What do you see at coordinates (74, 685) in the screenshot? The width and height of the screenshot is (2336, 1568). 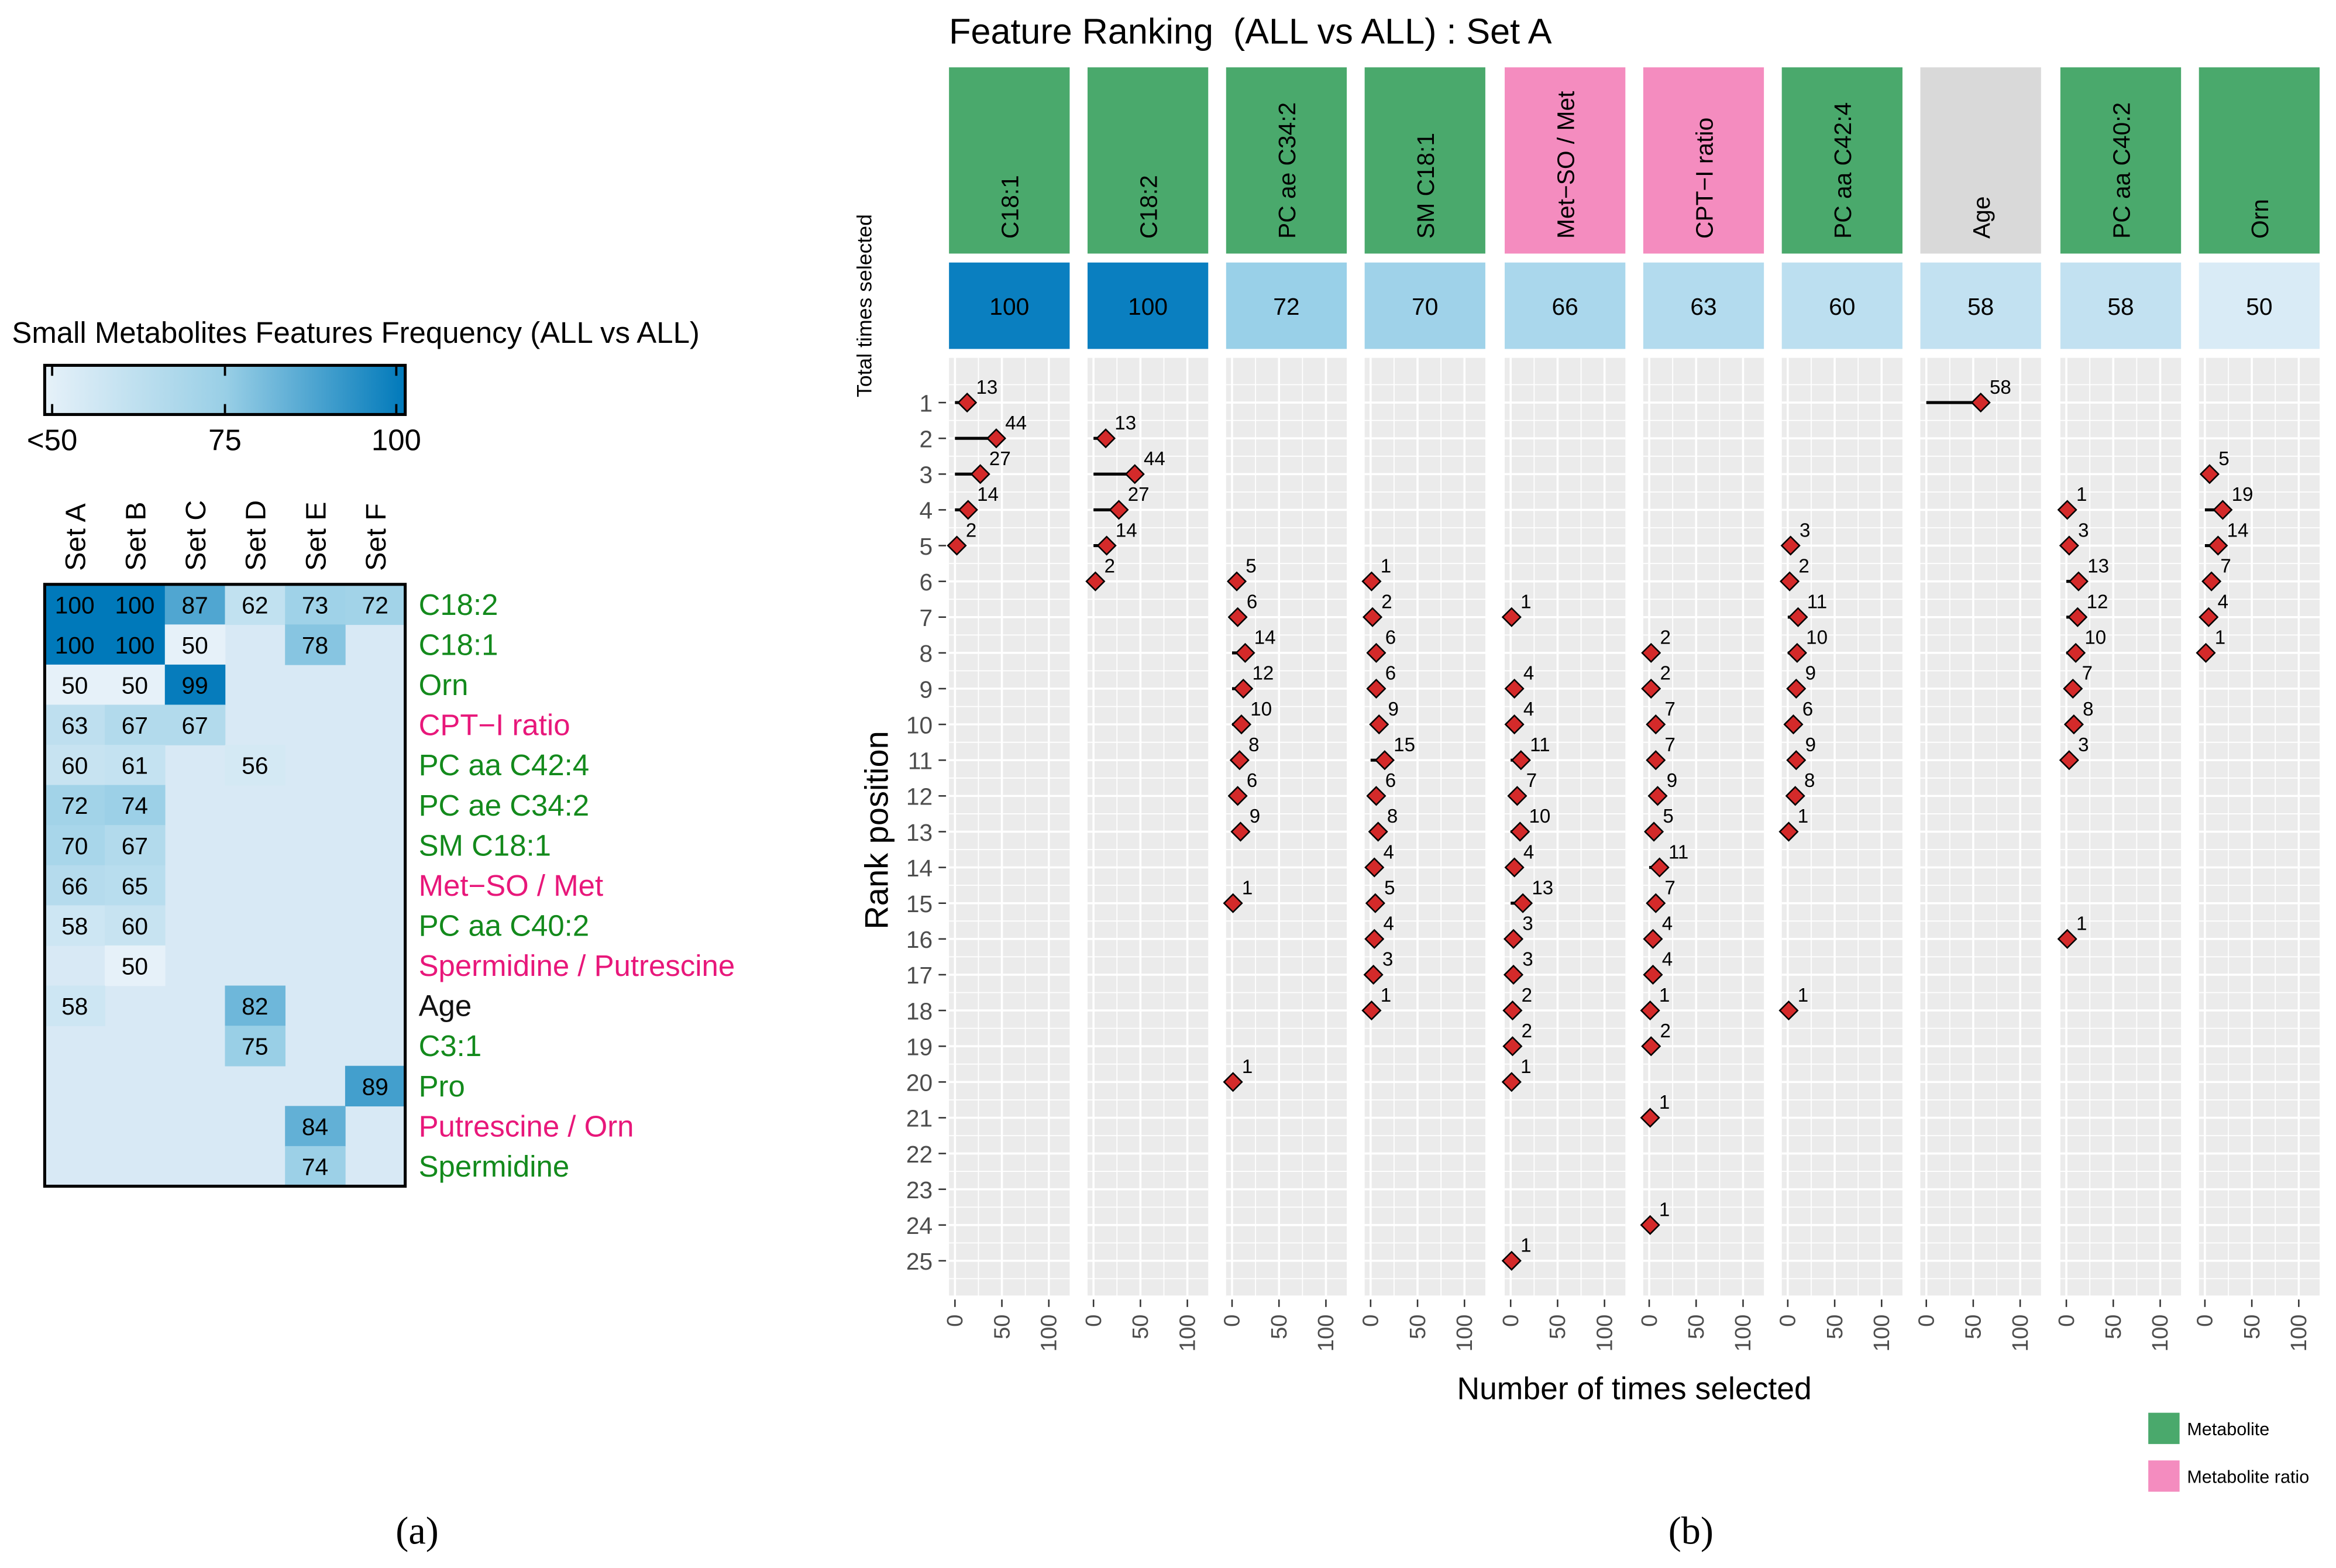 I see `heatmap-cell-value: 50` at bounding box center [74, 685].